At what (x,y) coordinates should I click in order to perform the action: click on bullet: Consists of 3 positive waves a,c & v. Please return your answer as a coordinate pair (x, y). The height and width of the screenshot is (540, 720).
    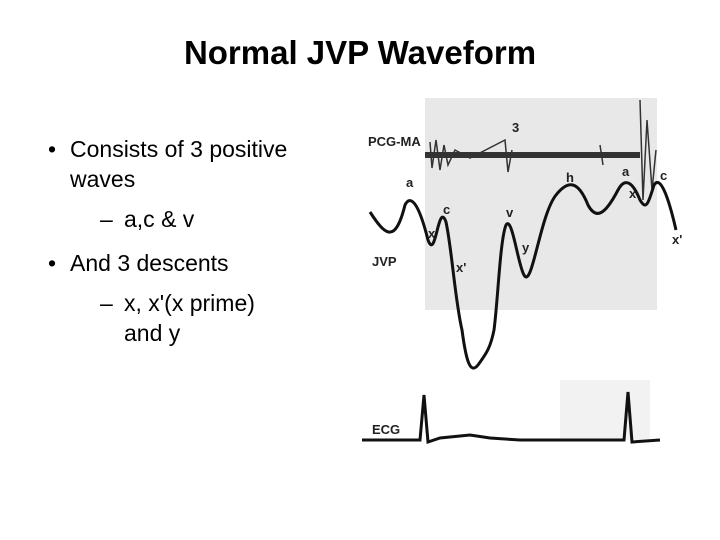
    Looking at the image, I should click on (173, 184).